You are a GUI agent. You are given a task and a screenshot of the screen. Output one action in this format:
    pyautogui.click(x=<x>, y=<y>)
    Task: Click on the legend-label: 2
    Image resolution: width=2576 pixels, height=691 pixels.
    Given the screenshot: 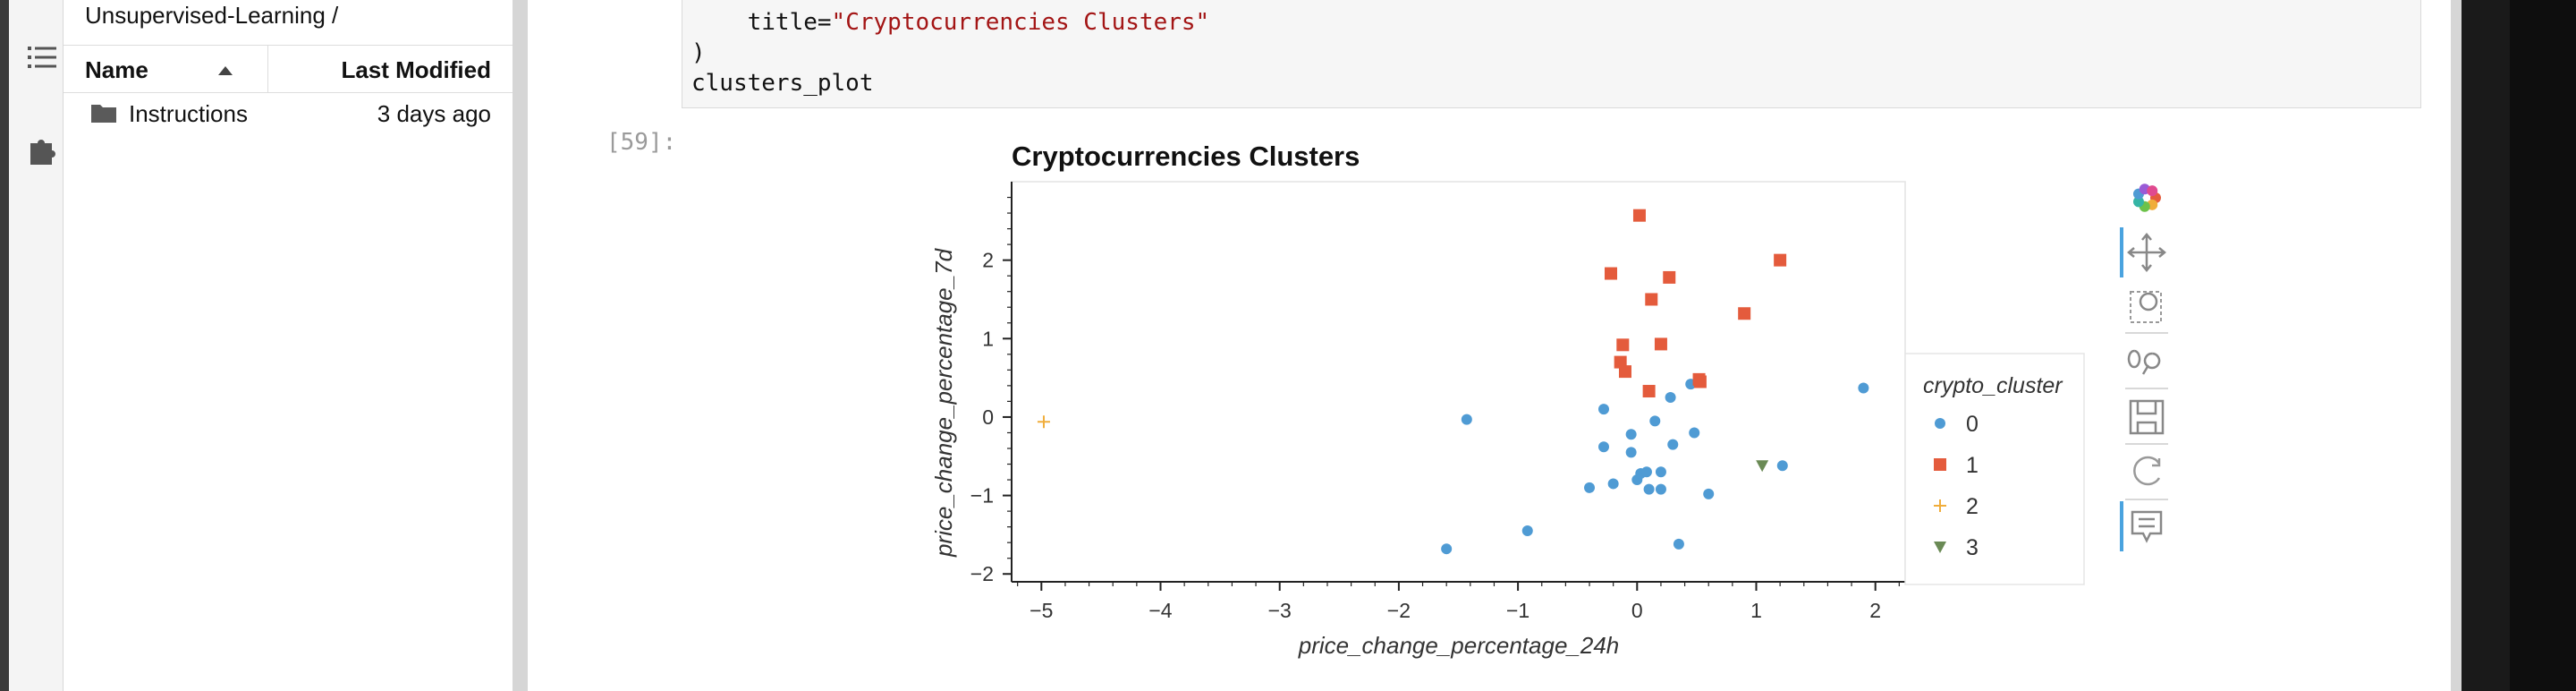 What is the action you would take?
    pyautogui.click(x=1972, y=506)
    